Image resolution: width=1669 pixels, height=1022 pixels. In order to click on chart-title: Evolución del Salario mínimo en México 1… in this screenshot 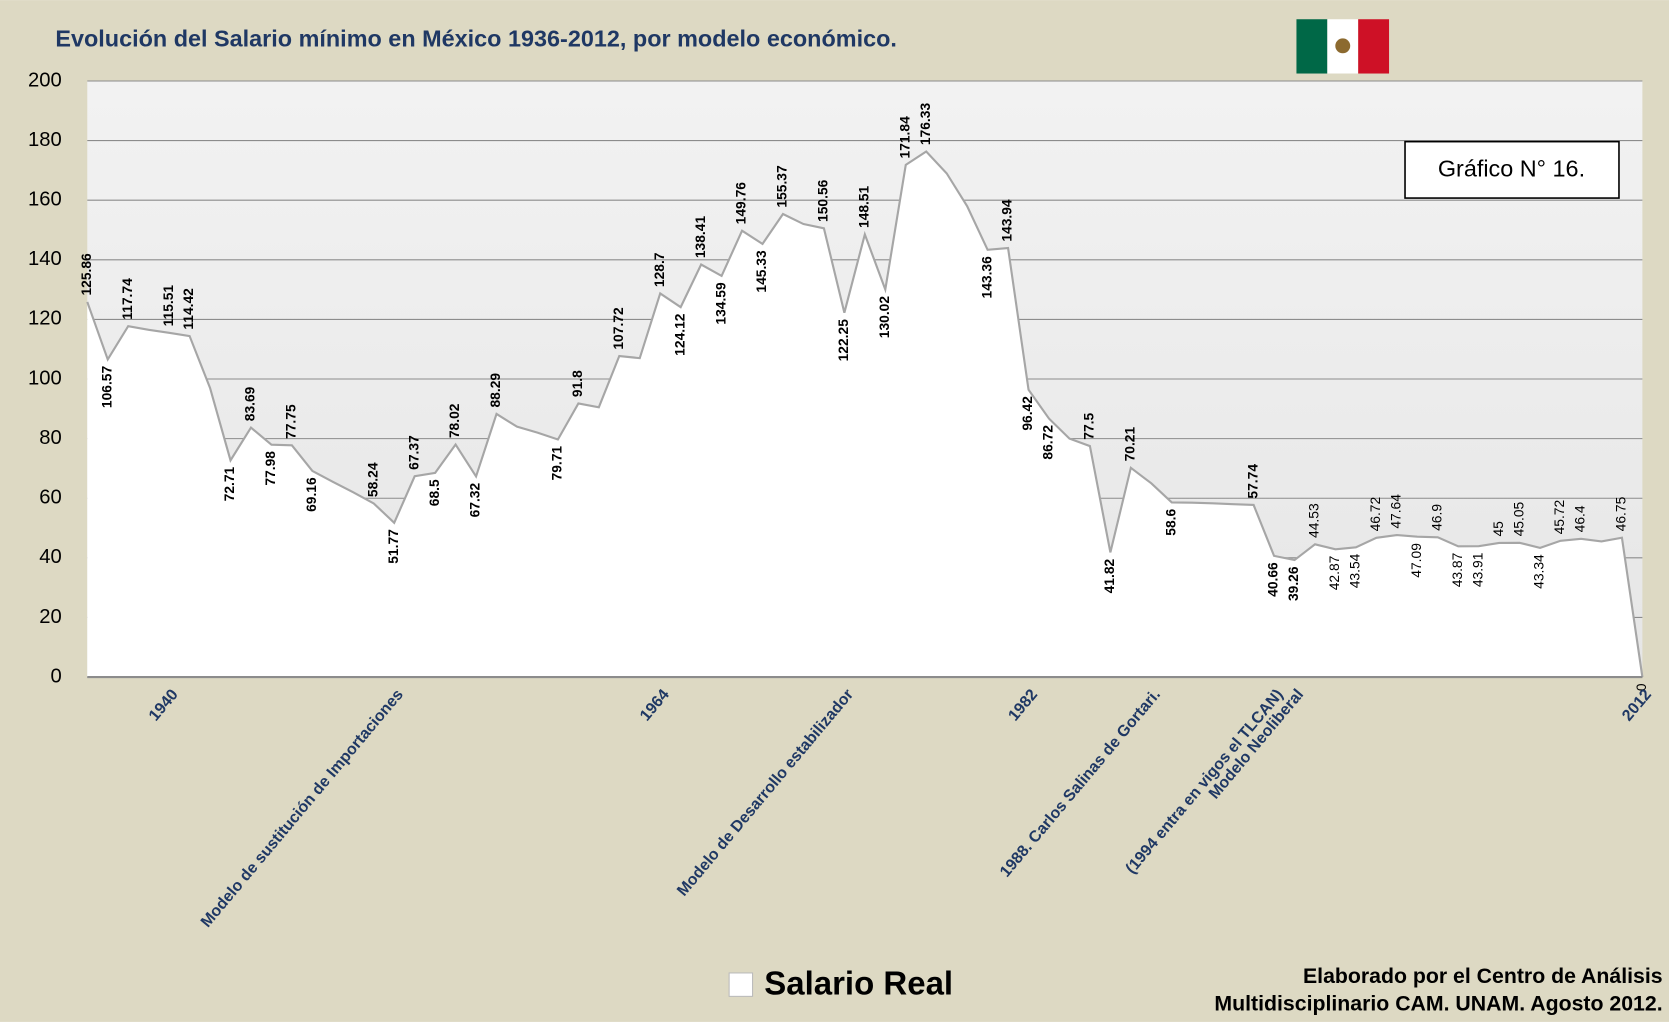, I will do `click(476, 39)`.